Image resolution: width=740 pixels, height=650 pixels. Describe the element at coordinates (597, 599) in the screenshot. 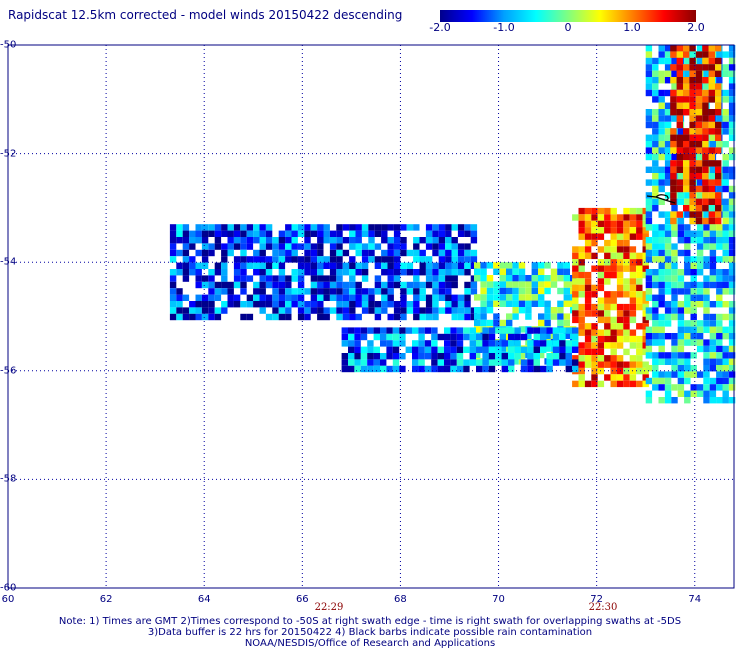

I see `lon-label: 72` at that location.